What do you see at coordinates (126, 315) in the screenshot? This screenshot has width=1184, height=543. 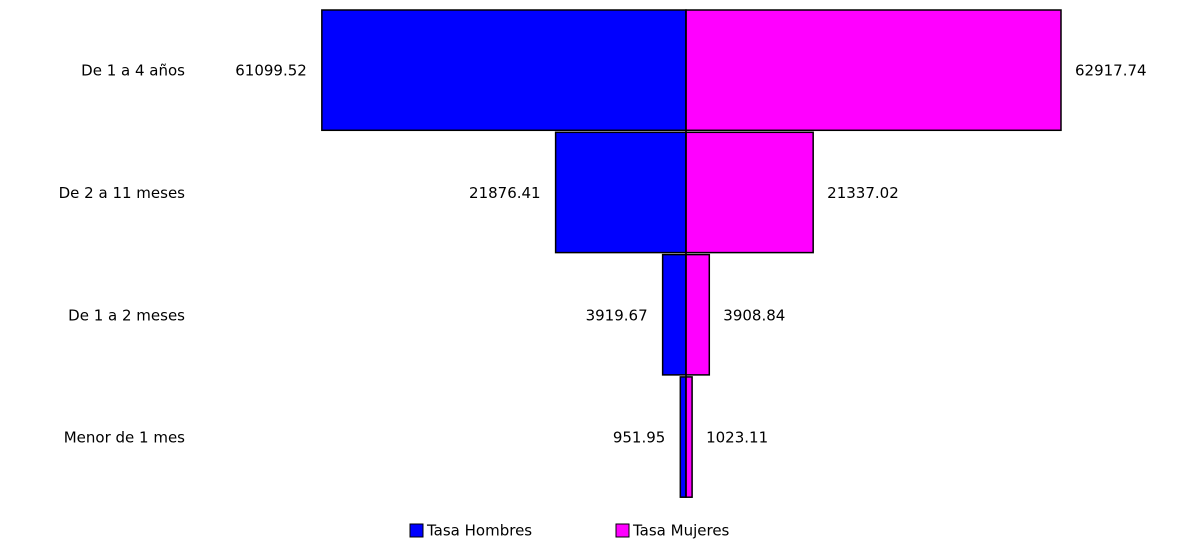 I see `category-label: De 1 a 2 meses` at bounding box center [126, 315].